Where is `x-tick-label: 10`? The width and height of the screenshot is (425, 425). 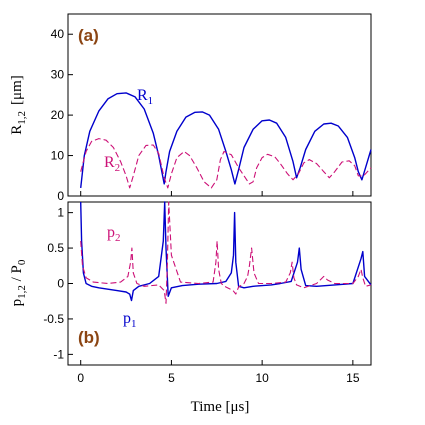
x-tick-label: 10 is located at coordinates (262, 378).